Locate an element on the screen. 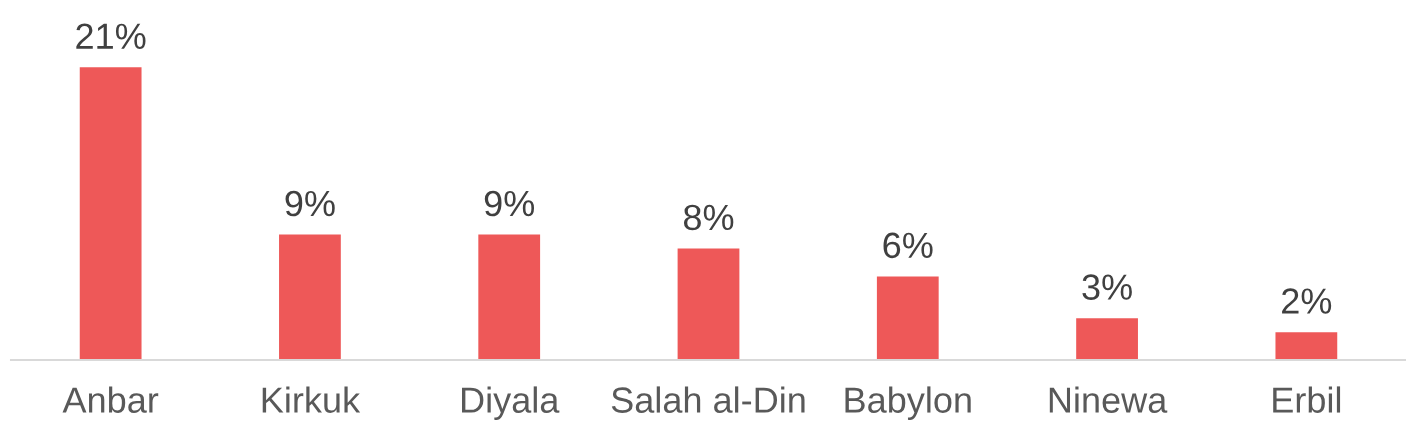 This screenshot has width=1406, height=433. x-tick-label: Diyala is located at coordinates (511, 403).